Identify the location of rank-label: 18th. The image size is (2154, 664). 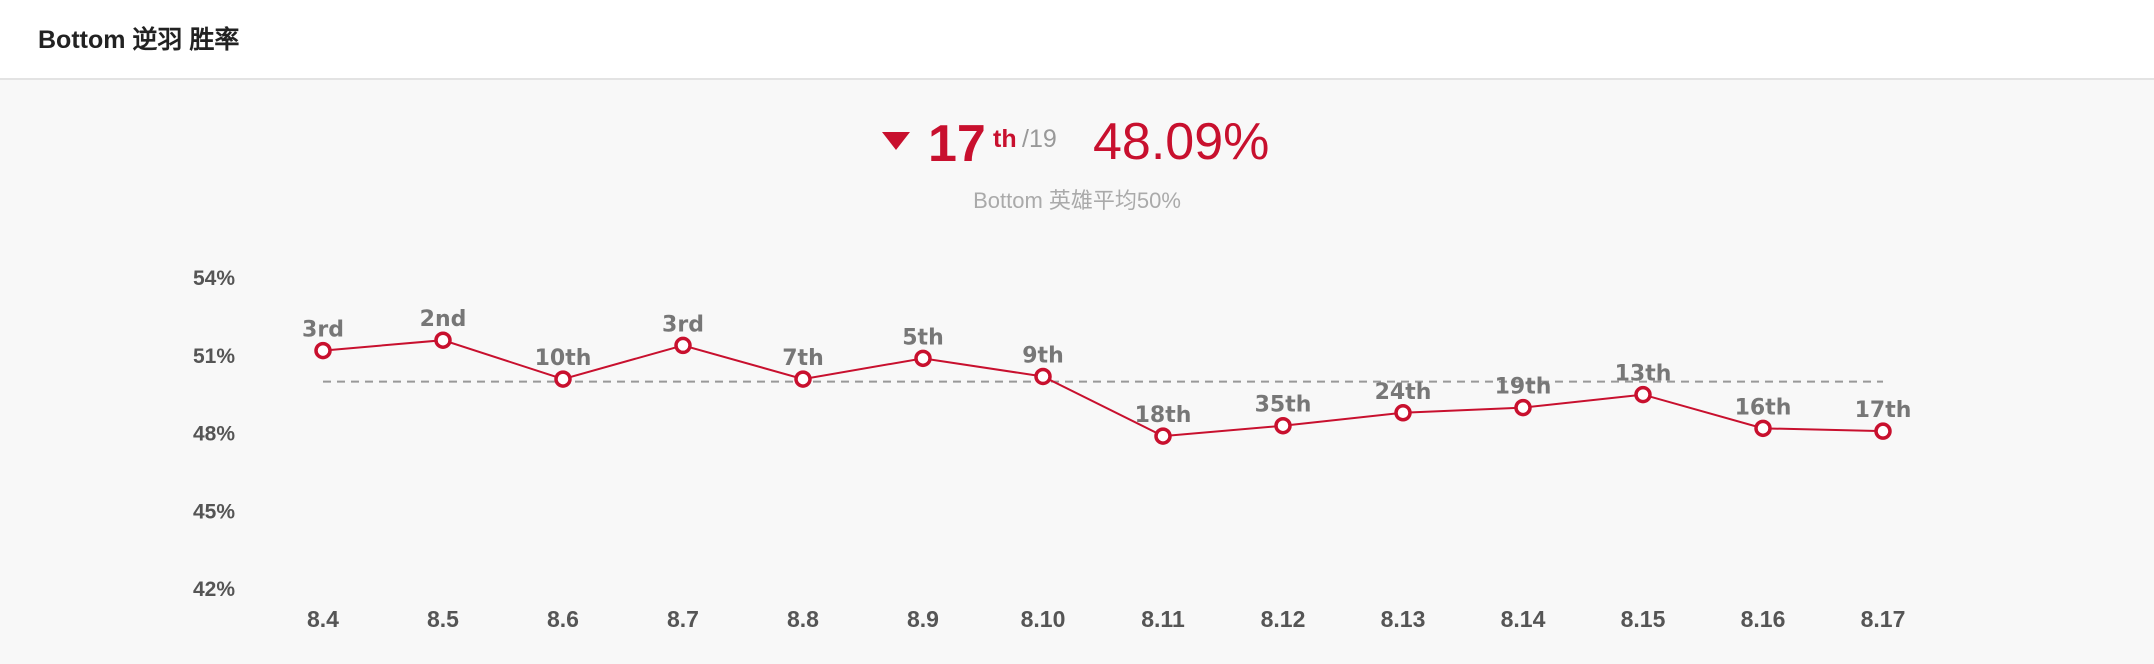
(1163, 415).